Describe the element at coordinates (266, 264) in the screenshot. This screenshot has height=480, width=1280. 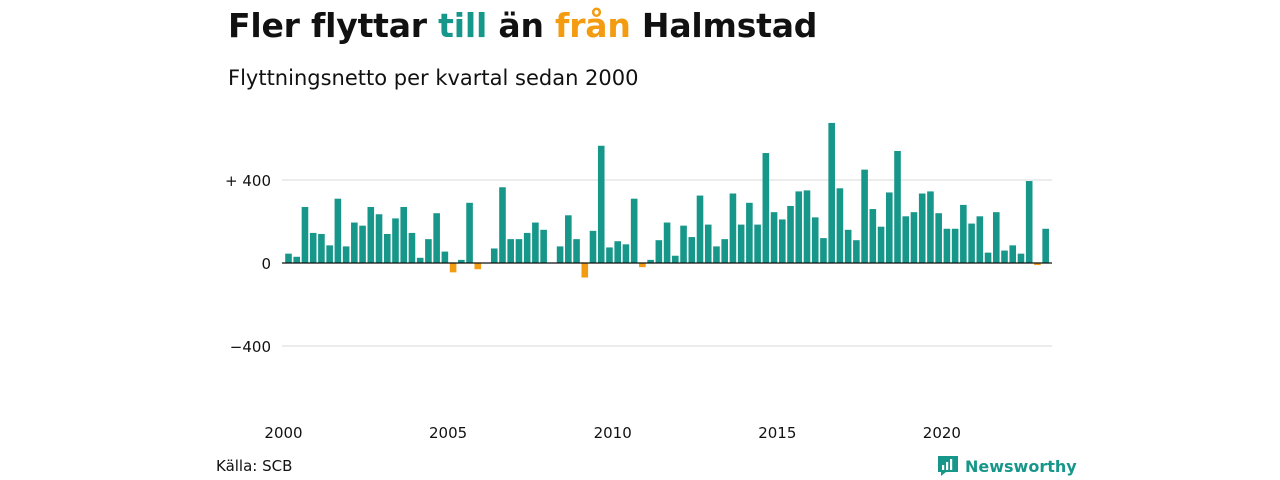
I see `y-tick-label: 0` at that location.